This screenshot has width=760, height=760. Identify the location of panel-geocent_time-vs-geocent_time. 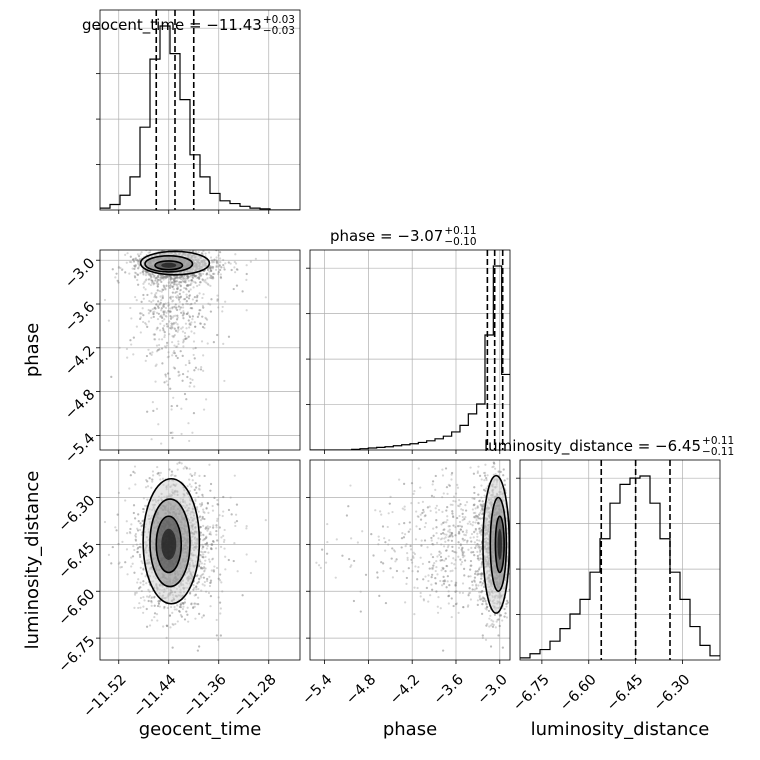
(198, 111).